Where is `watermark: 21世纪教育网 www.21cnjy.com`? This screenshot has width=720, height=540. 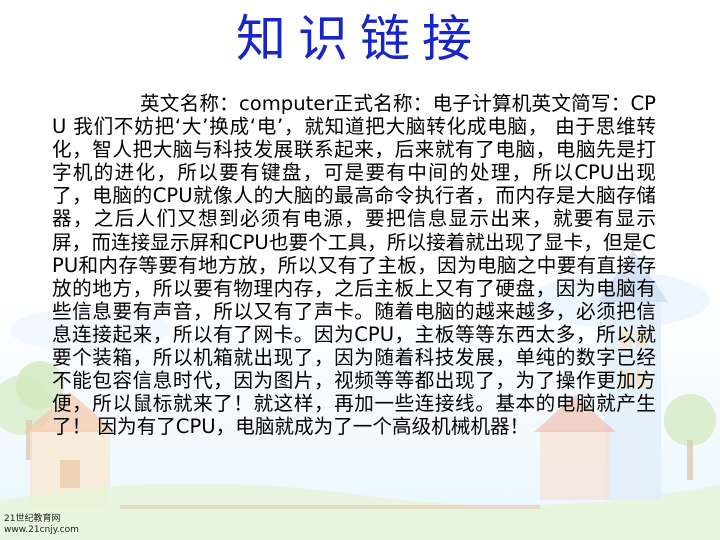
watermark: 21世纪教育网 www.21cnjy.com is located at coordinates (41, 525).